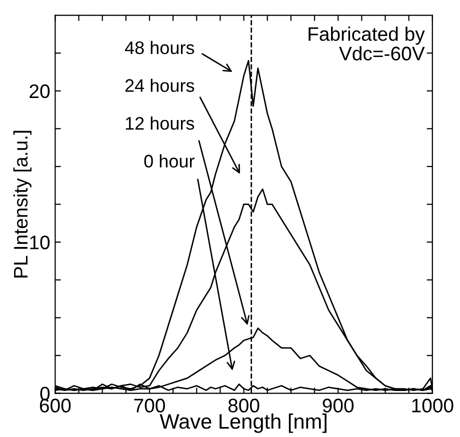 The image size is (460, 437). Describe the element at coordinates (22, 204) in the screenshot. I see `y-axis-title: PL Intensity [a.u.]` at that location.